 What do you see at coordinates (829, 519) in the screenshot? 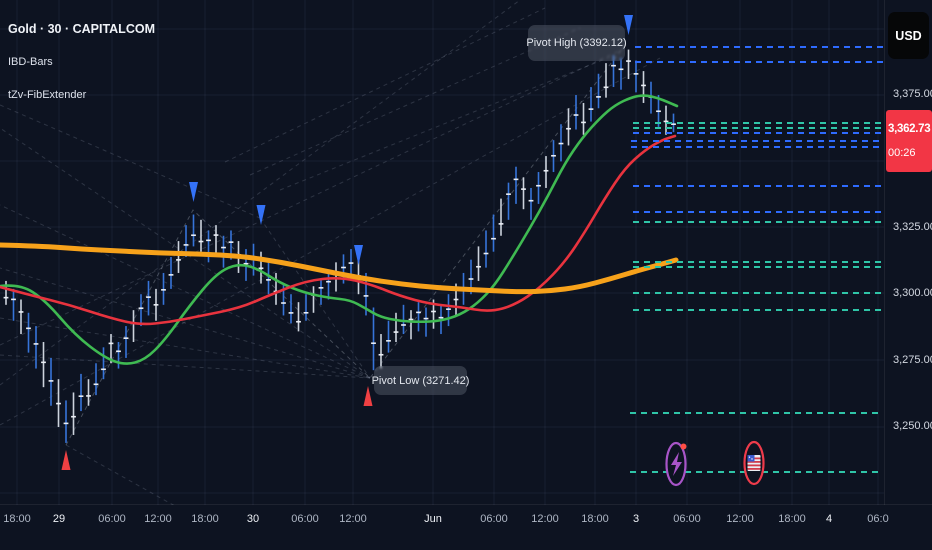
I see `time-axis-label-day: 4` at bounding box center [829, 519].